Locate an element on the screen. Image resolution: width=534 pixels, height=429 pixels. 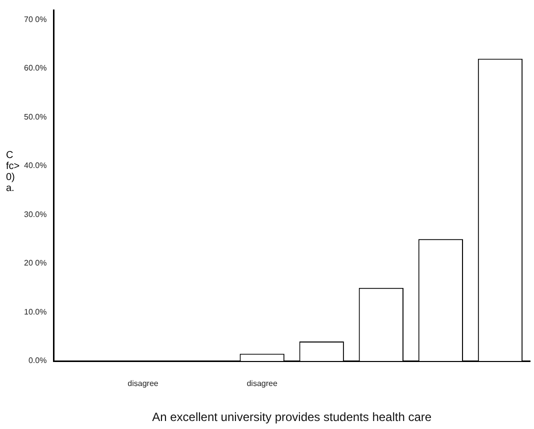
y-tick-label: 70 0% is located at coordinates (35, 19).